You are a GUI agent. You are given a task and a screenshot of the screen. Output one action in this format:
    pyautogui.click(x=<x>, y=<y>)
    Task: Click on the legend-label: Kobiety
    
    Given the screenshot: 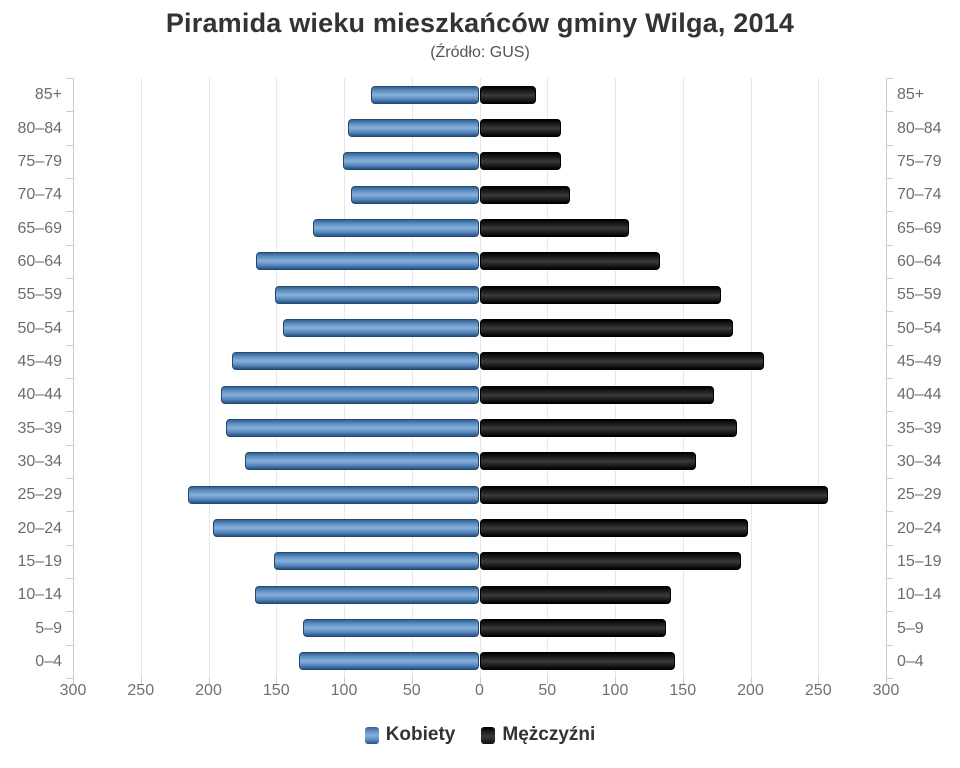 What is the action you would take?
    pyautogui.click(x=420, y=734)
    